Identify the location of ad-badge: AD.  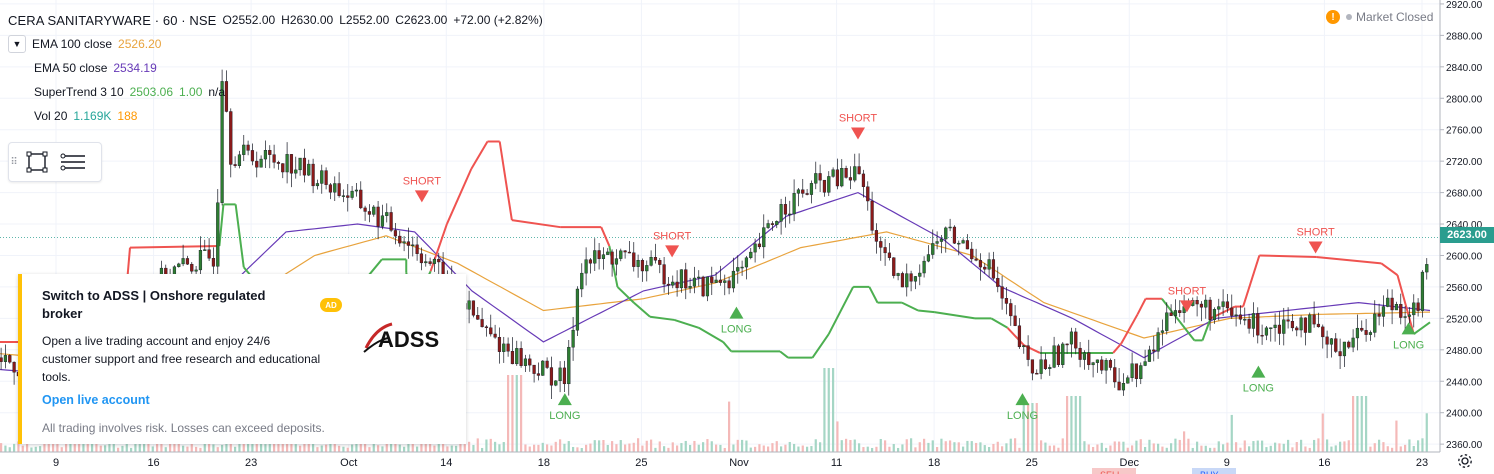
(331, 305).